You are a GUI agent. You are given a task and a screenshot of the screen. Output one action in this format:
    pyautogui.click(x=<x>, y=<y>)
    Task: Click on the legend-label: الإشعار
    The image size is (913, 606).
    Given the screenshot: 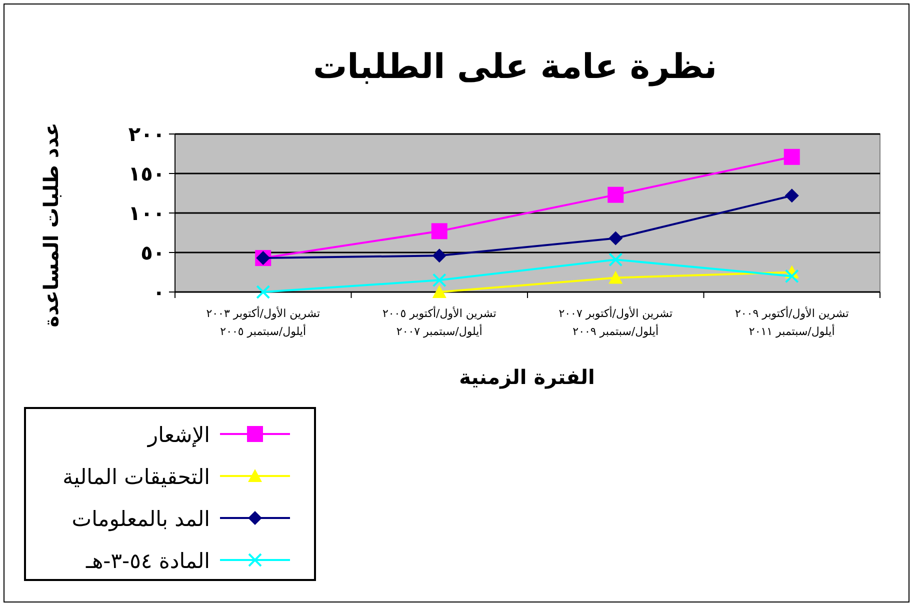 What is the action you would take?
    pyautogui.click(x=178, y=435)
    